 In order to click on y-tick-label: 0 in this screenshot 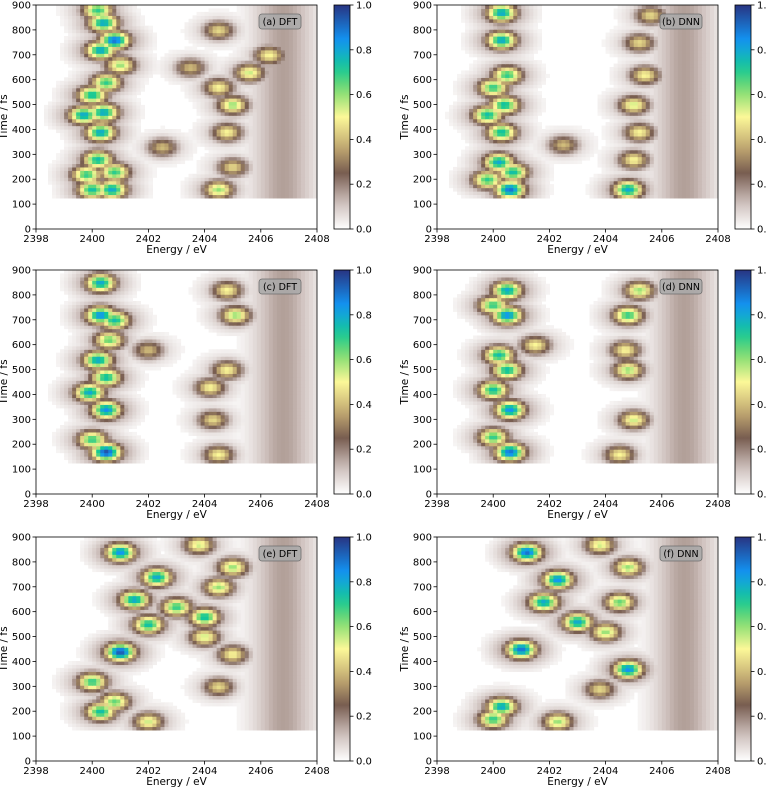, I will do `click(28, 230)`.